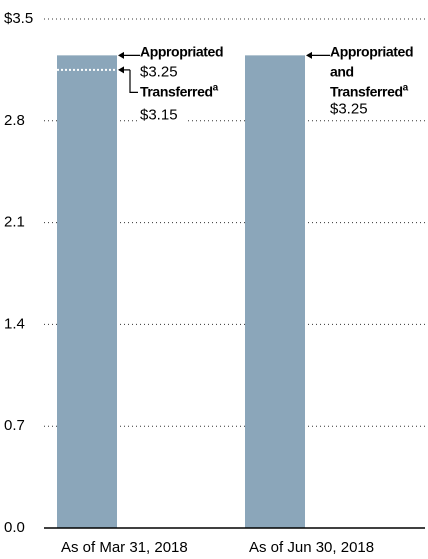 This screenshot has width=428, height=559. What do you see at coordinates (14, 425) in the screenshot?
I see `y-tick-label: 0.7` at bounding box center [14, 425].